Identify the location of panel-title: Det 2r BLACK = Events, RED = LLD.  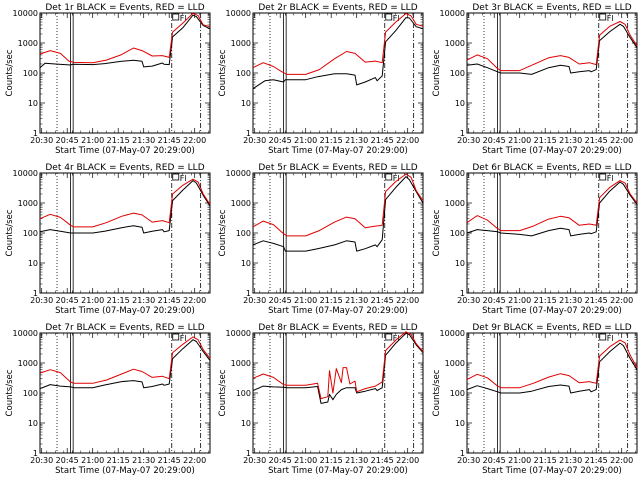
(337, 8).